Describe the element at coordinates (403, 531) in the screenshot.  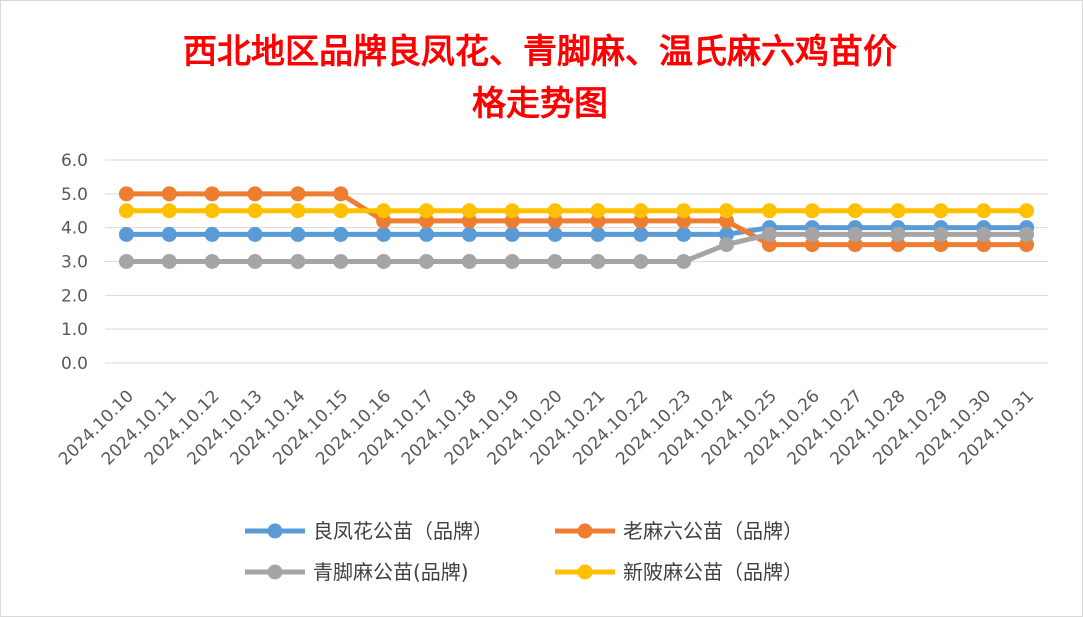
I see `legend-label: 良凤花公苗（品牌）` at that location.